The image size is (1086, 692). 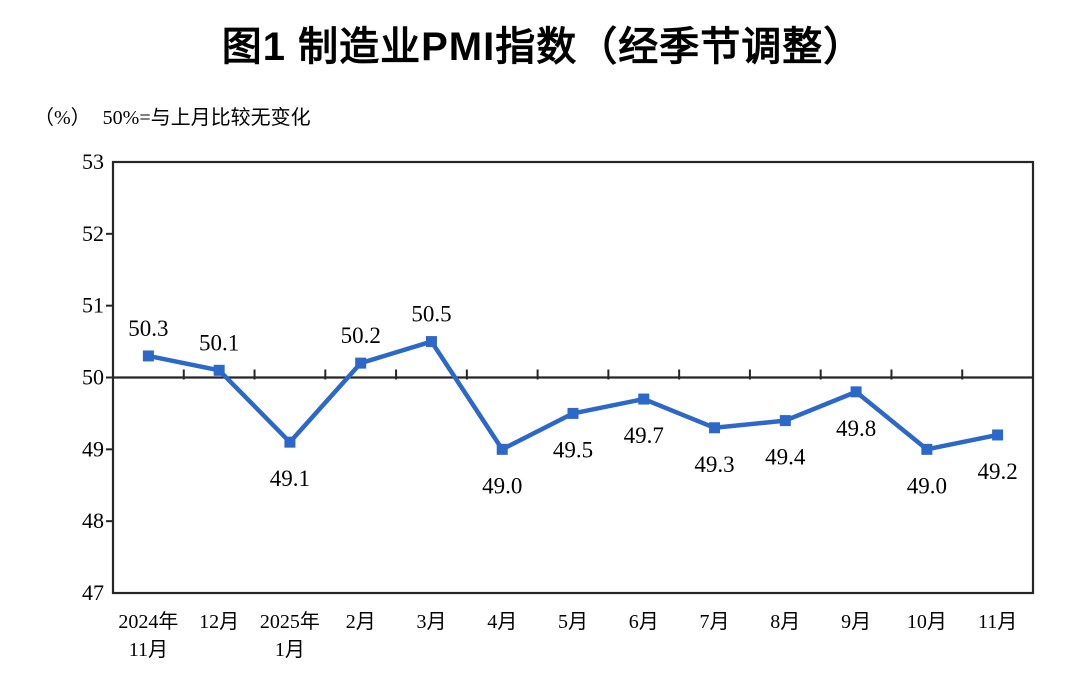 I want to click on x-axis-label: 7月, so click(x=715, y=622).